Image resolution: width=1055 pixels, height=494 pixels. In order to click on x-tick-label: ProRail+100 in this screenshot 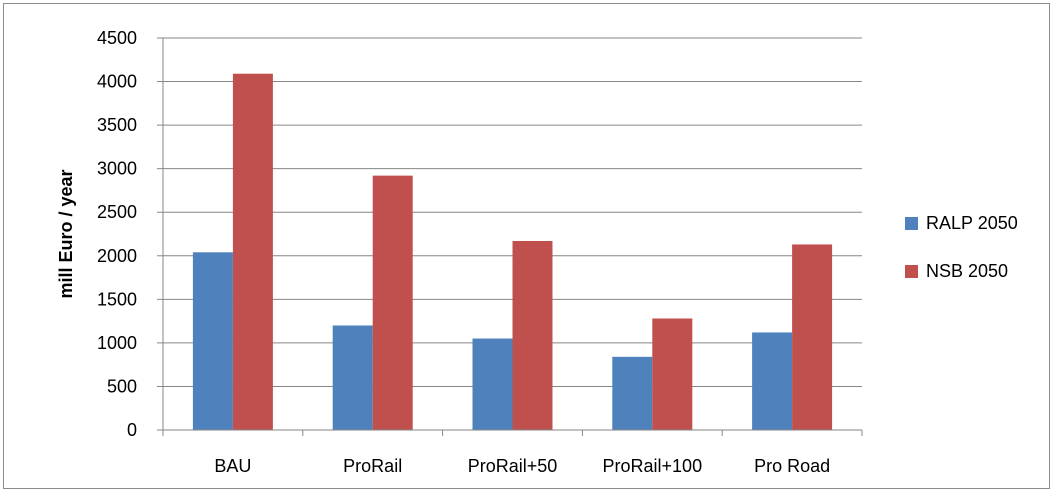, I will do `click(653, 466)`.